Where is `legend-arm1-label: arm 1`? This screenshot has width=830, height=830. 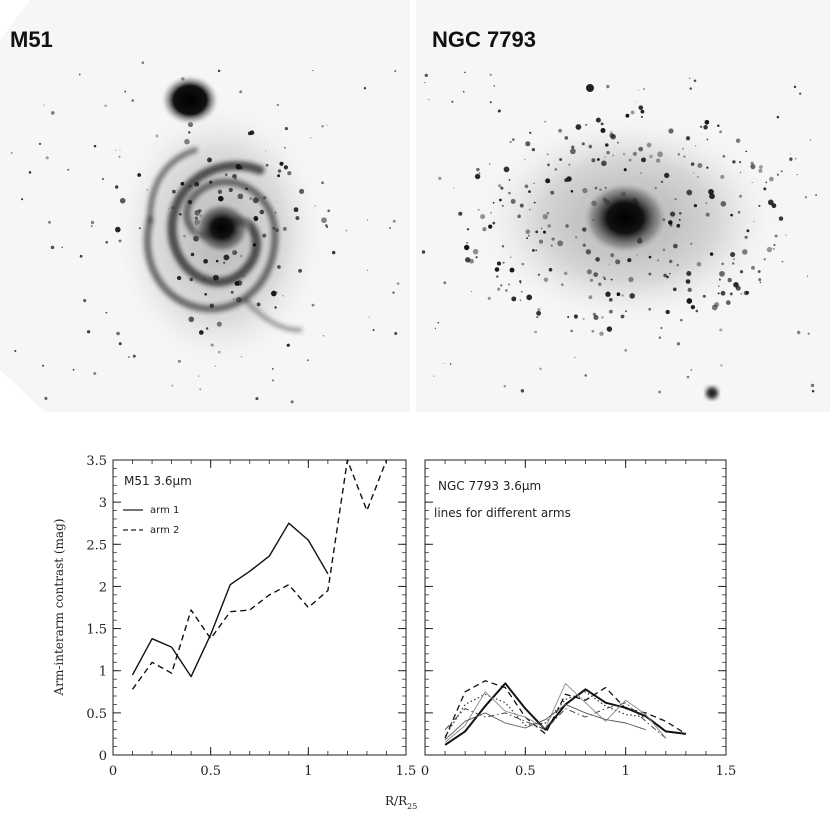 legend-arm1-label: arm 1 is located at coordinates (164, 510).